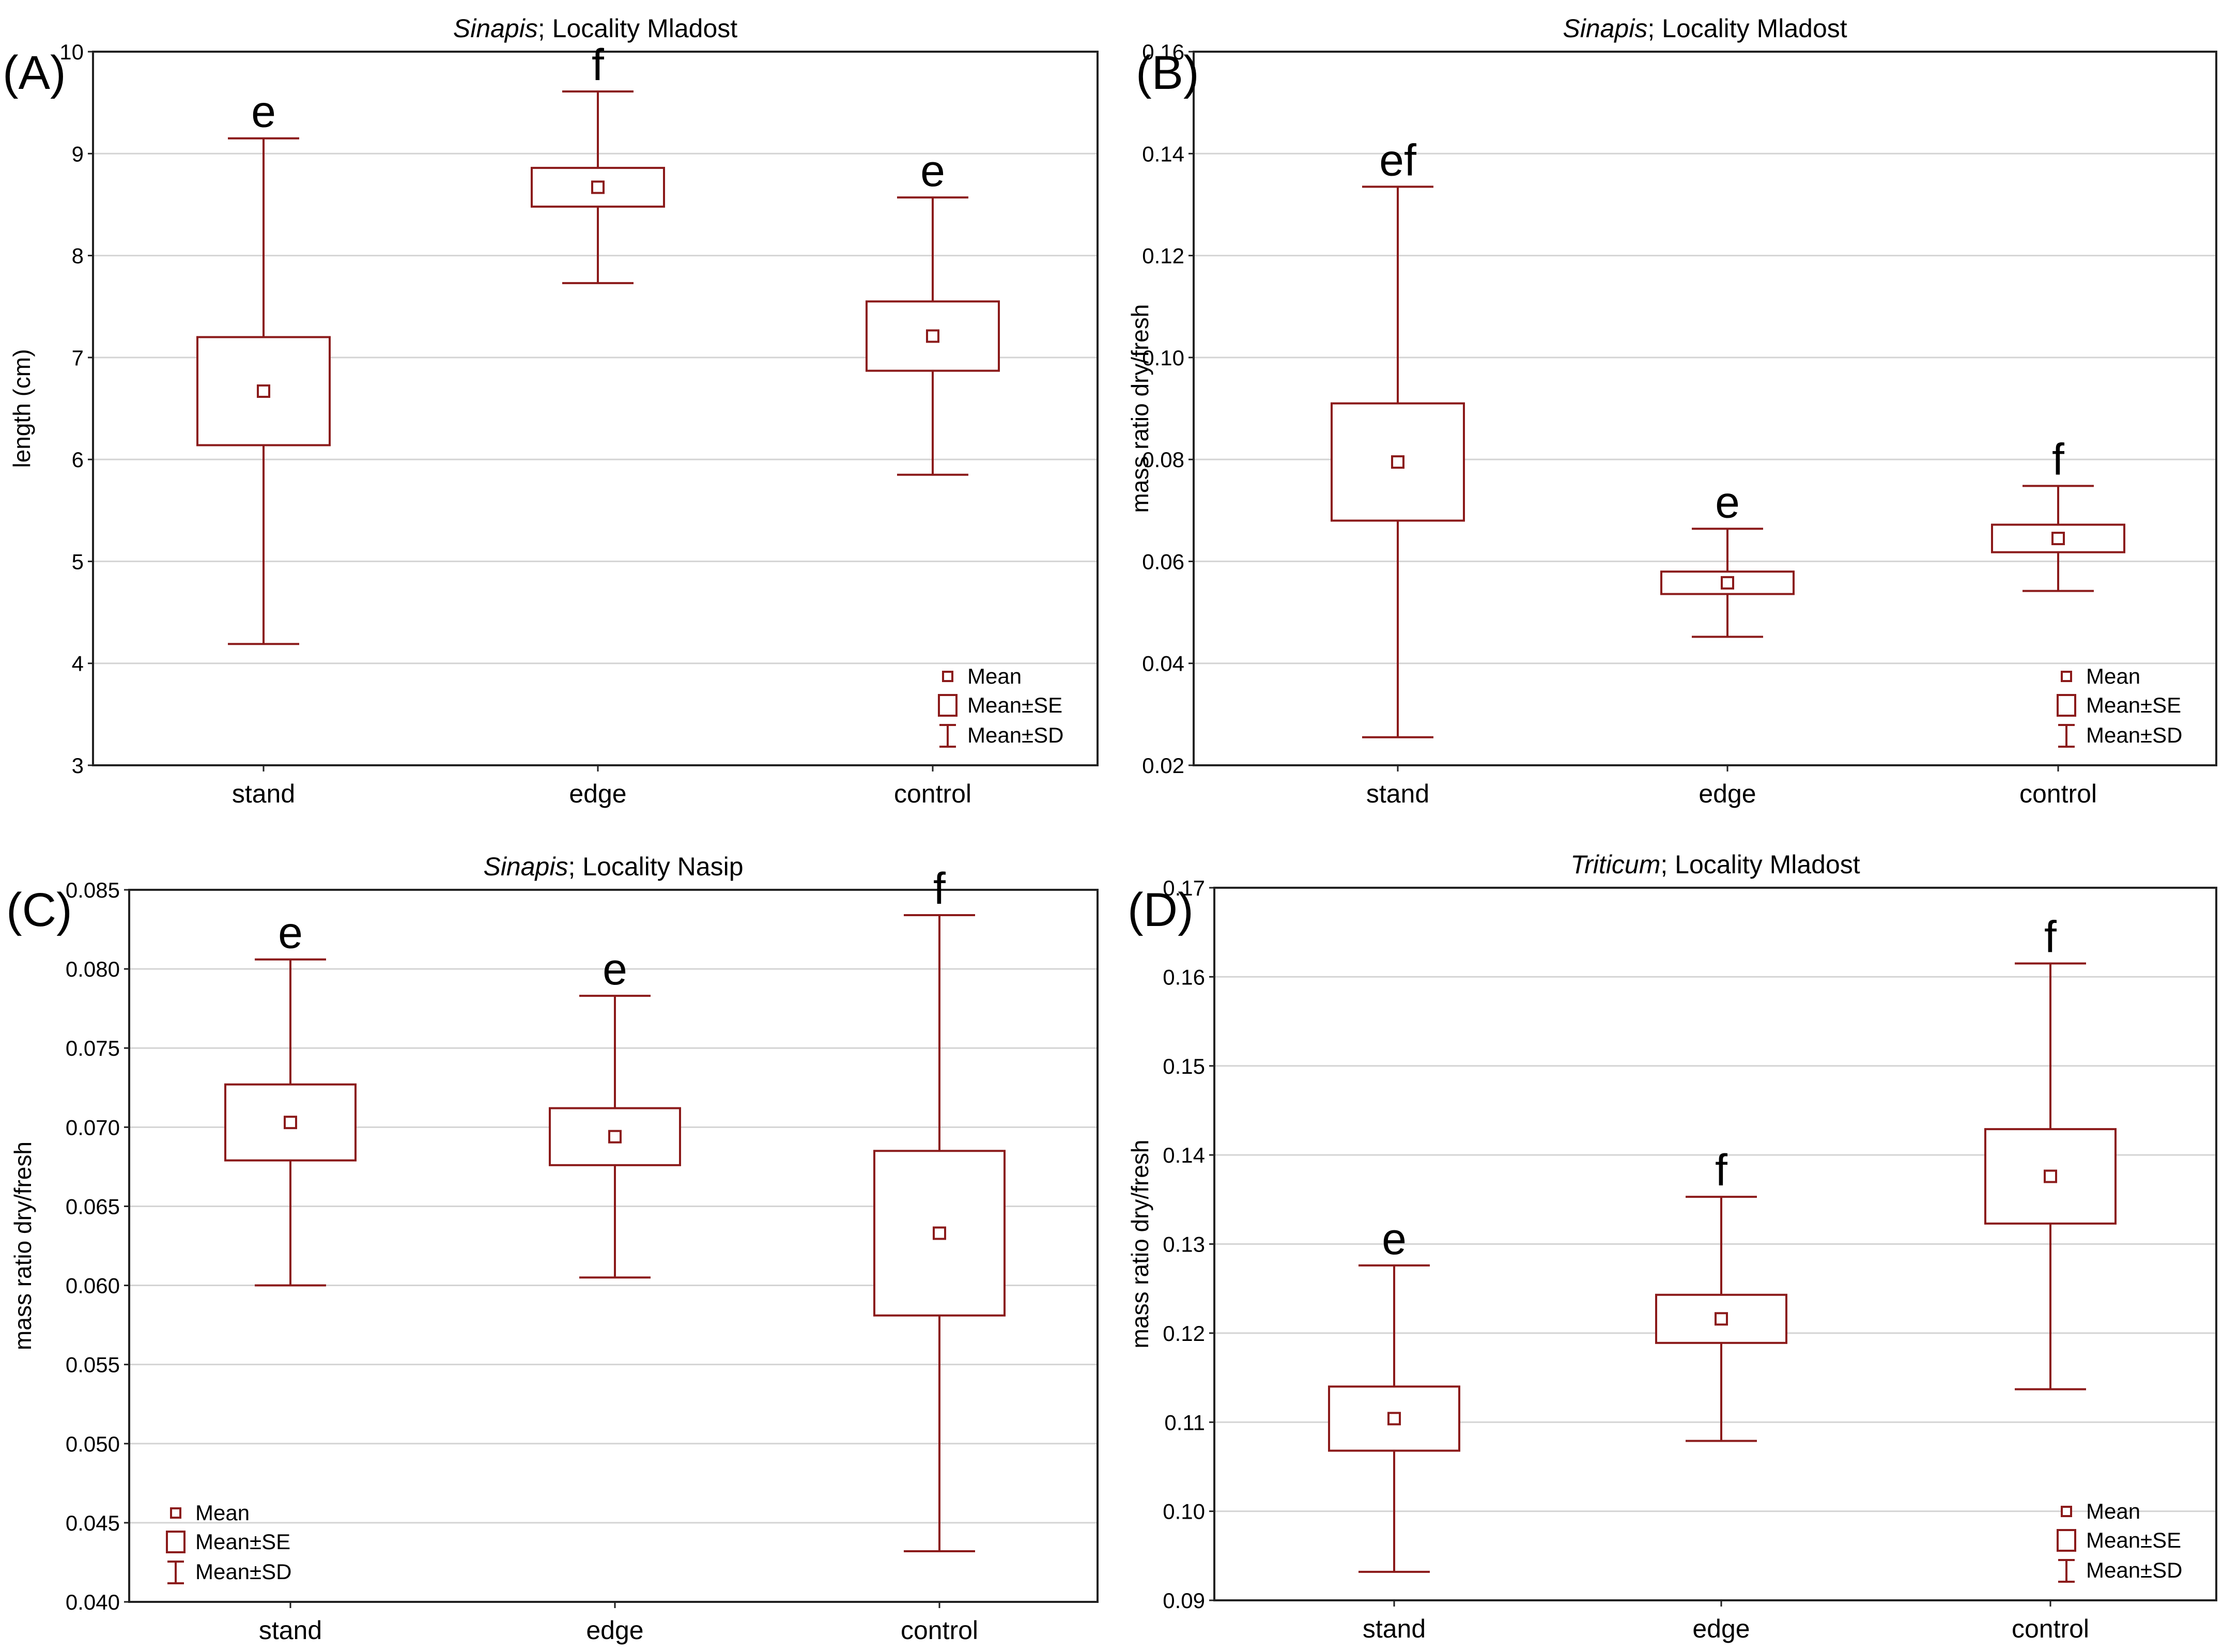 The width and height of the screenshot is (2223, 1652). What do you see at coordinates (1184, 1155) in the screenshot?
I see `y-tick-label: 0.14` at bounding box center [1184, 1155].